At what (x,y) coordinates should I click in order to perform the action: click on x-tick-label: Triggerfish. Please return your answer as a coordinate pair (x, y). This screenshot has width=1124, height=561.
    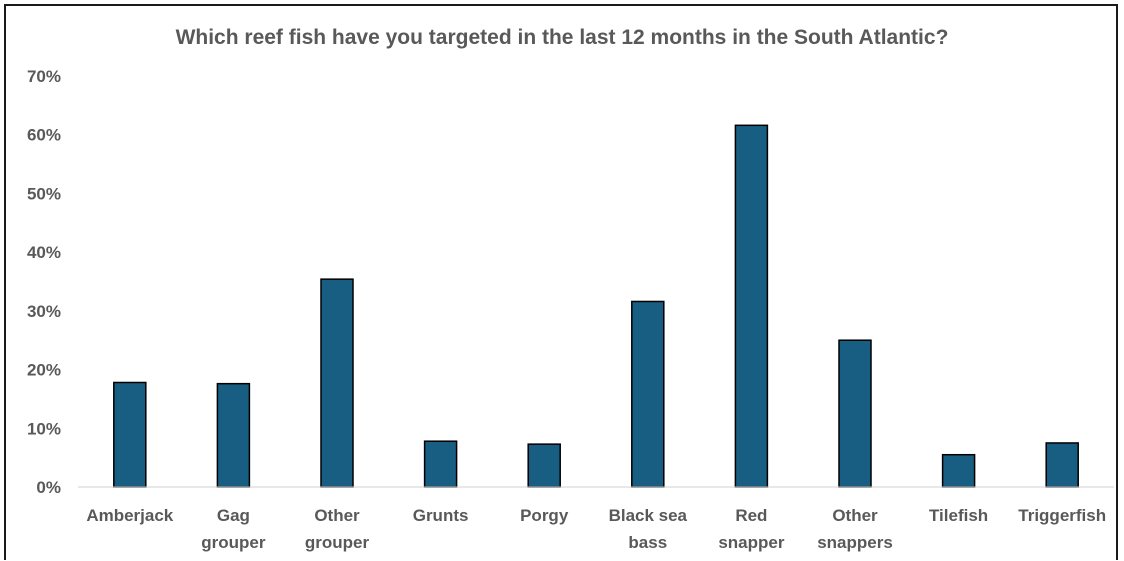
    Looking at the image, I should click on (1062, 515).